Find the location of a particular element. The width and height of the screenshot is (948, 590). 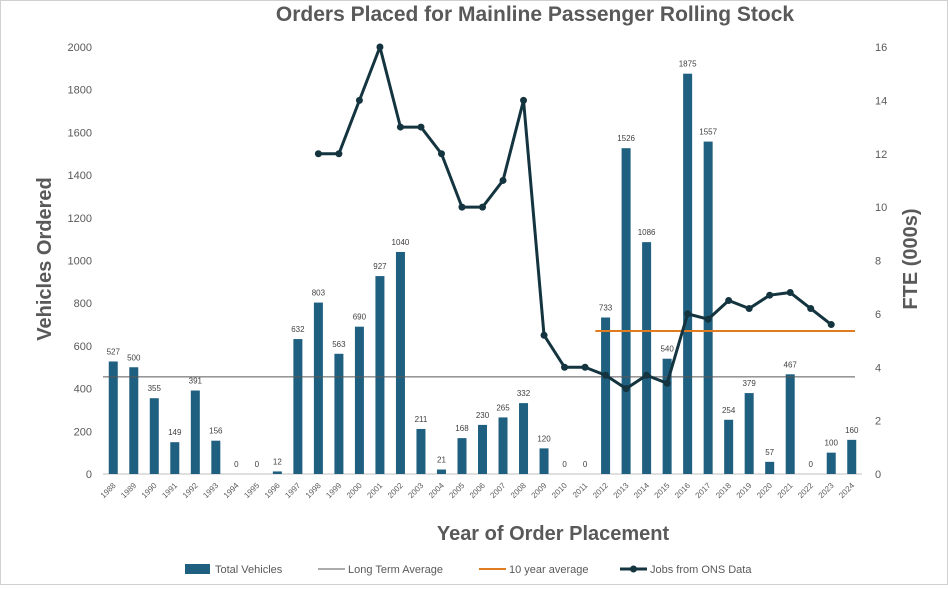

y2-axis-ticks: 0 2 4 6 8 10 12 14 16 is located at coordinates (881, 261).